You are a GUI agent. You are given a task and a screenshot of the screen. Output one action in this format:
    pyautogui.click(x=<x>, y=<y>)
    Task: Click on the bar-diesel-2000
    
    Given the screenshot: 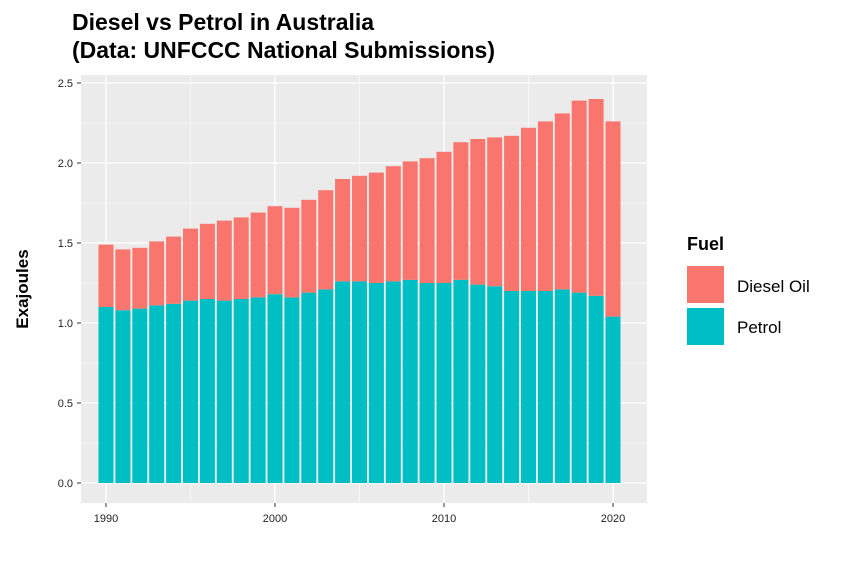 What is the action you would take?
    pyautogui.click(x=275, y=250)
    